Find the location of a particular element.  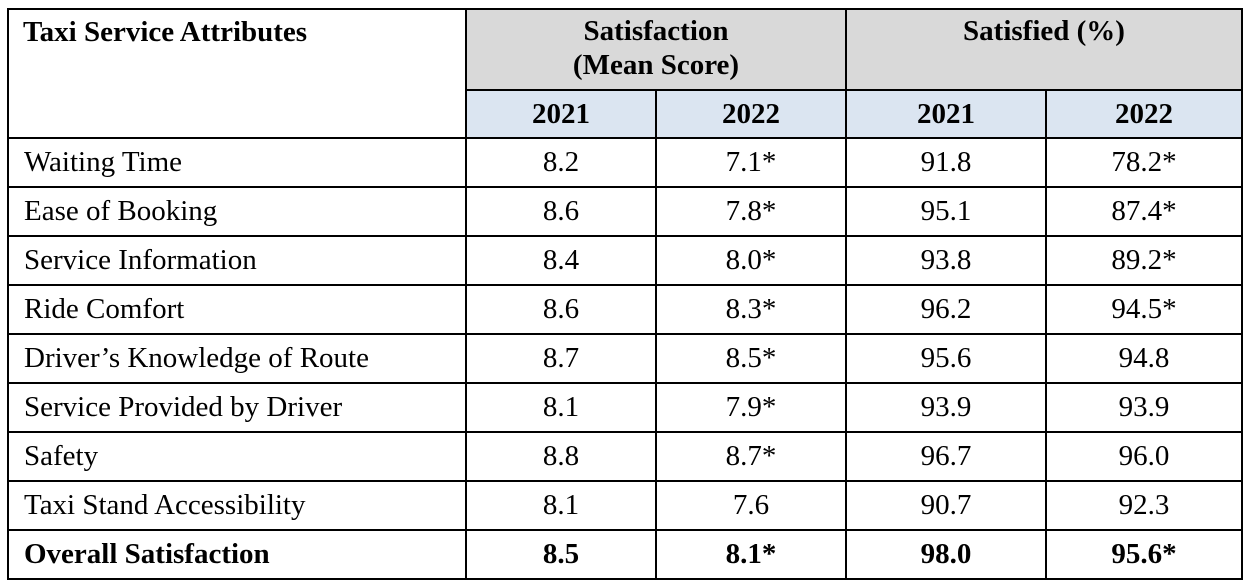

header-mean-line1: Satisfaction is located at coordinates (656, 31).